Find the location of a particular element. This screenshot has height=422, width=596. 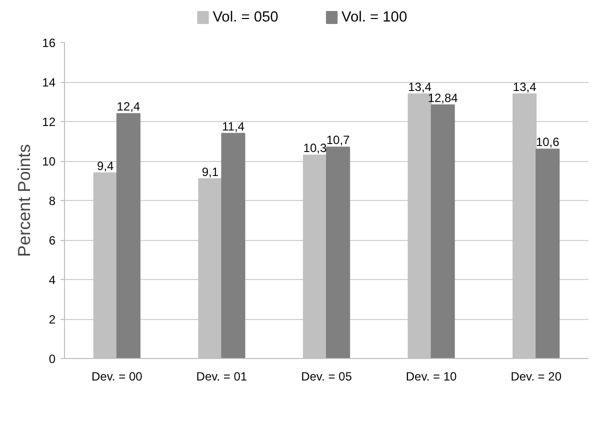

x-tick-label: Dev. = 10 is located at coordinates (432, 377).